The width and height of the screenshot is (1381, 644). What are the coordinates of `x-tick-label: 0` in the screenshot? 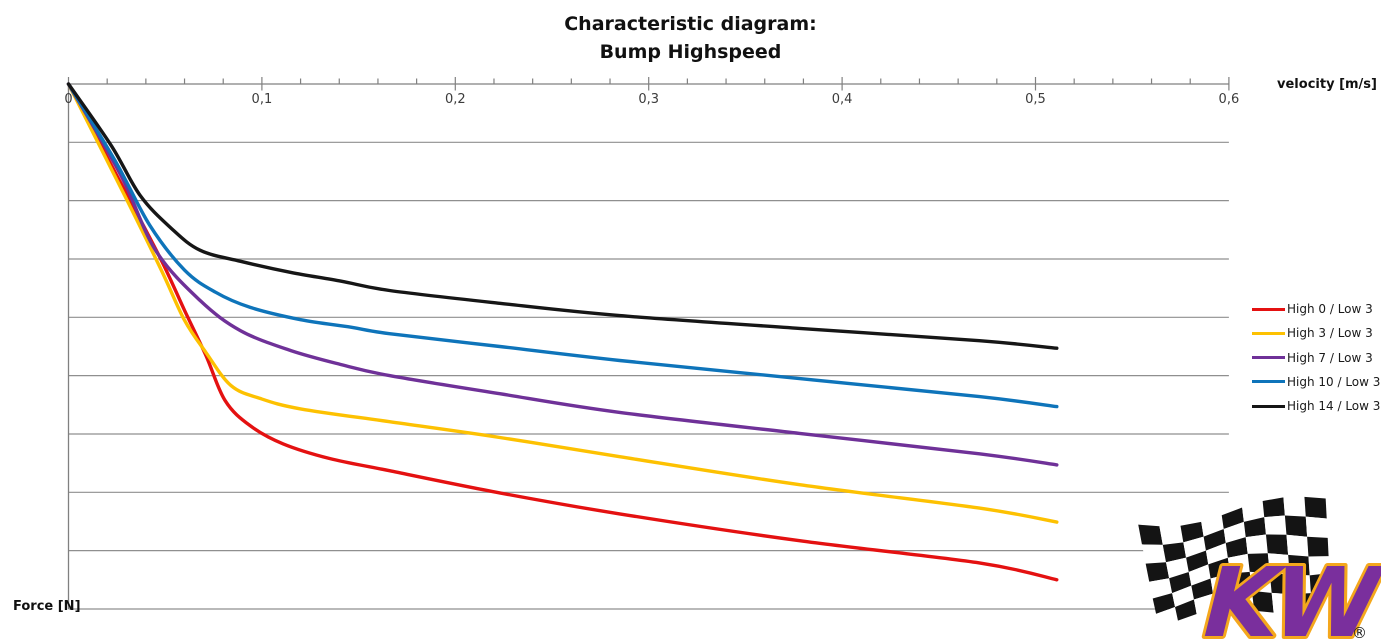 It's located at (68, 99).